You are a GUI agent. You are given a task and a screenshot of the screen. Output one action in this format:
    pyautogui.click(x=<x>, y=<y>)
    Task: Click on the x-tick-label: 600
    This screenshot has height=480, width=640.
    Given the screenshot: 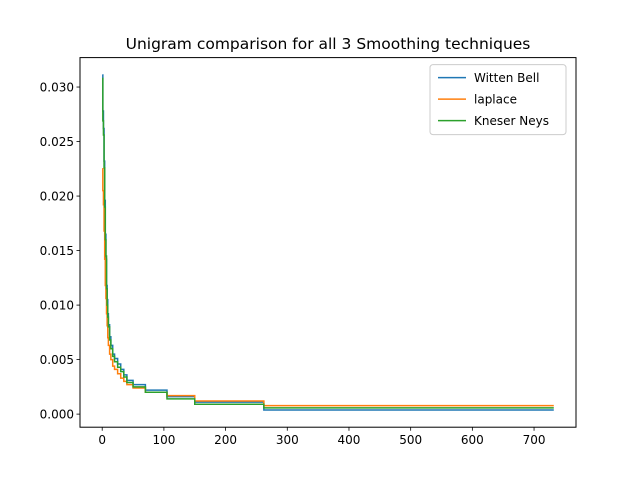 What is the action you would take?
    pyautogui.click(x=472, y=440)
    